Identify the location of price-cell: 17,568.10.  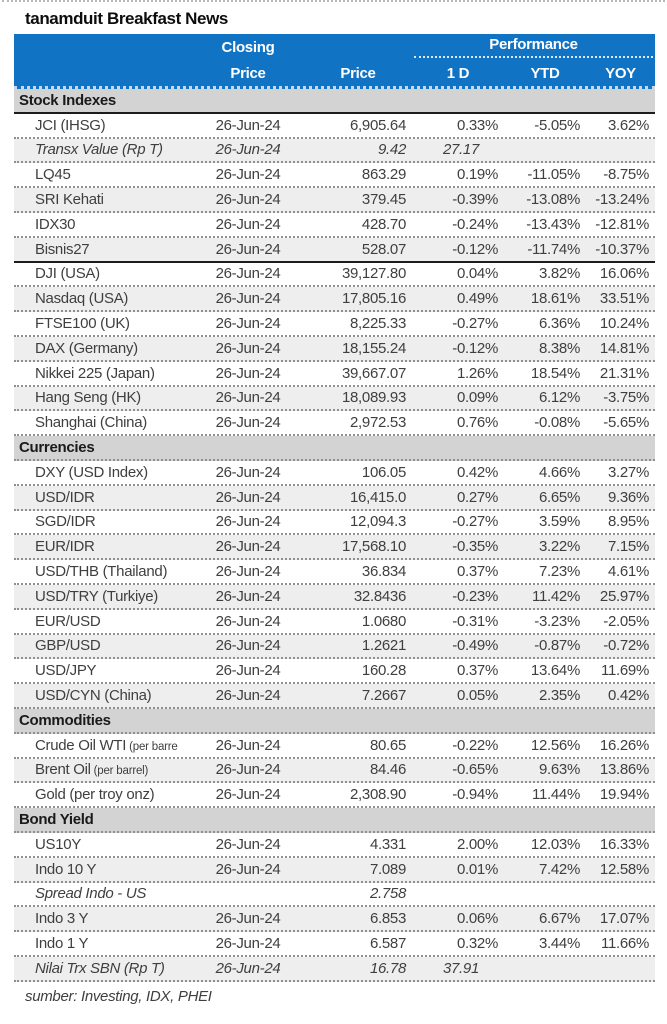
(373, 547).